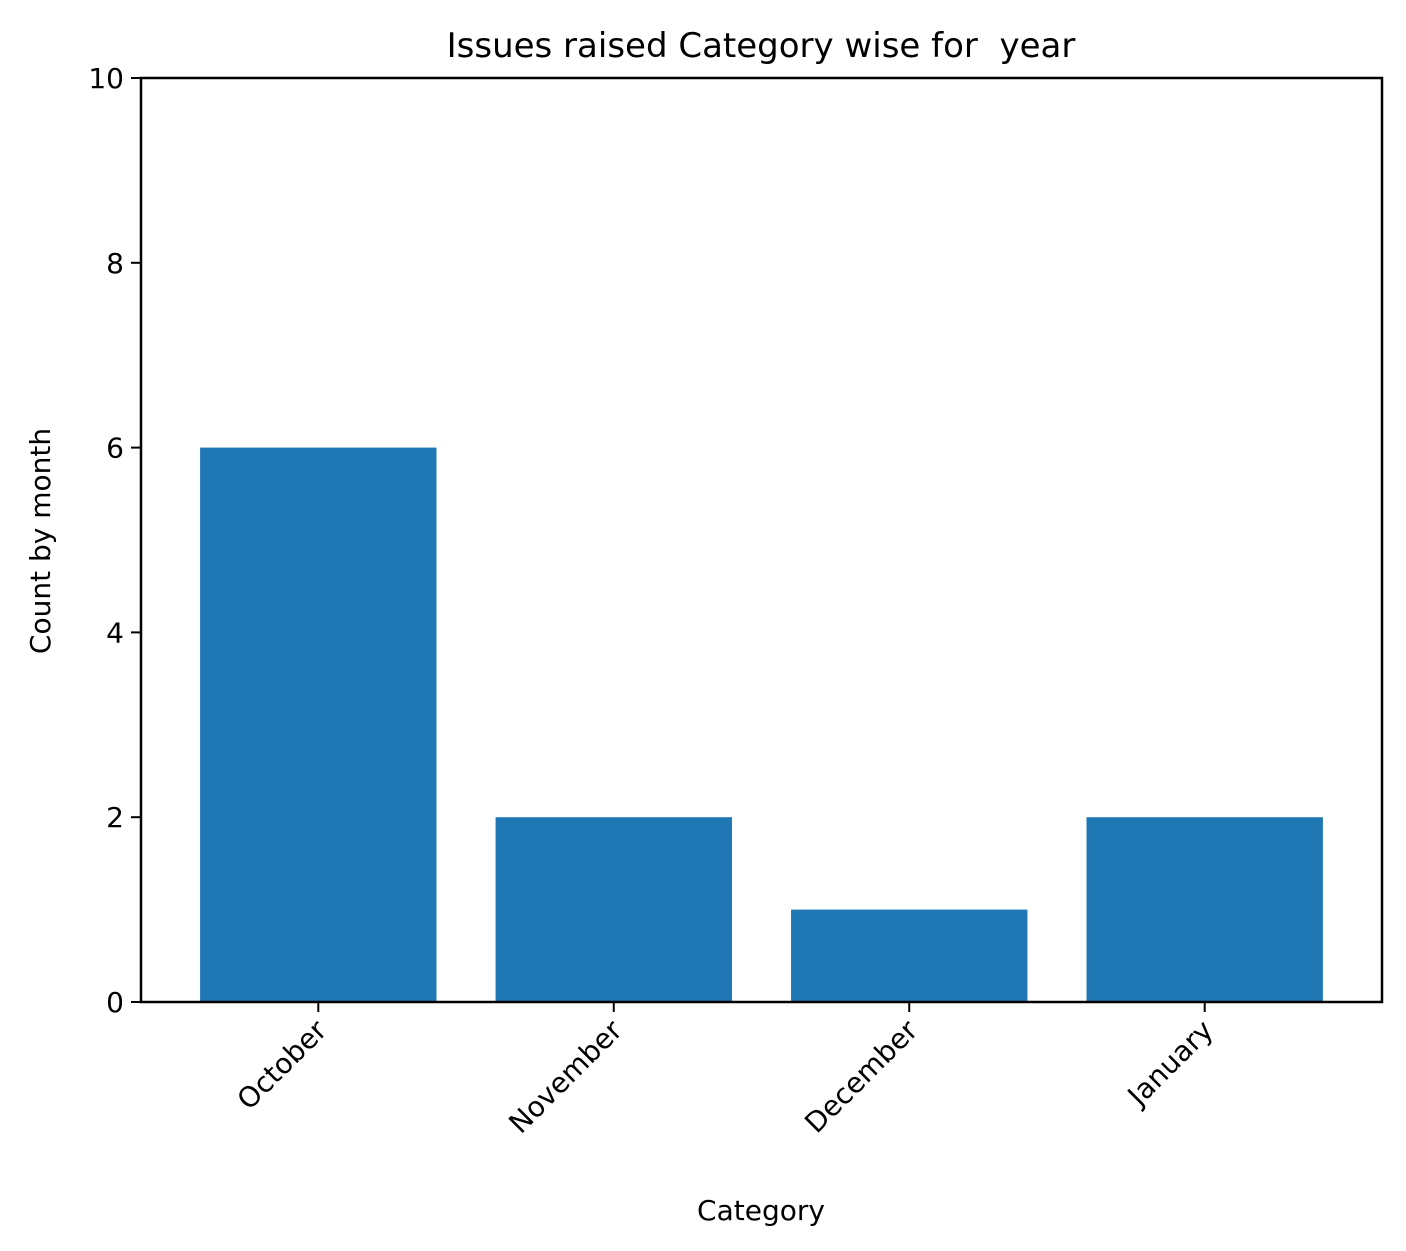  Describe the element at coordinates (106, 78) in the screenshot. I see `y-tick-label: 10` at that location.